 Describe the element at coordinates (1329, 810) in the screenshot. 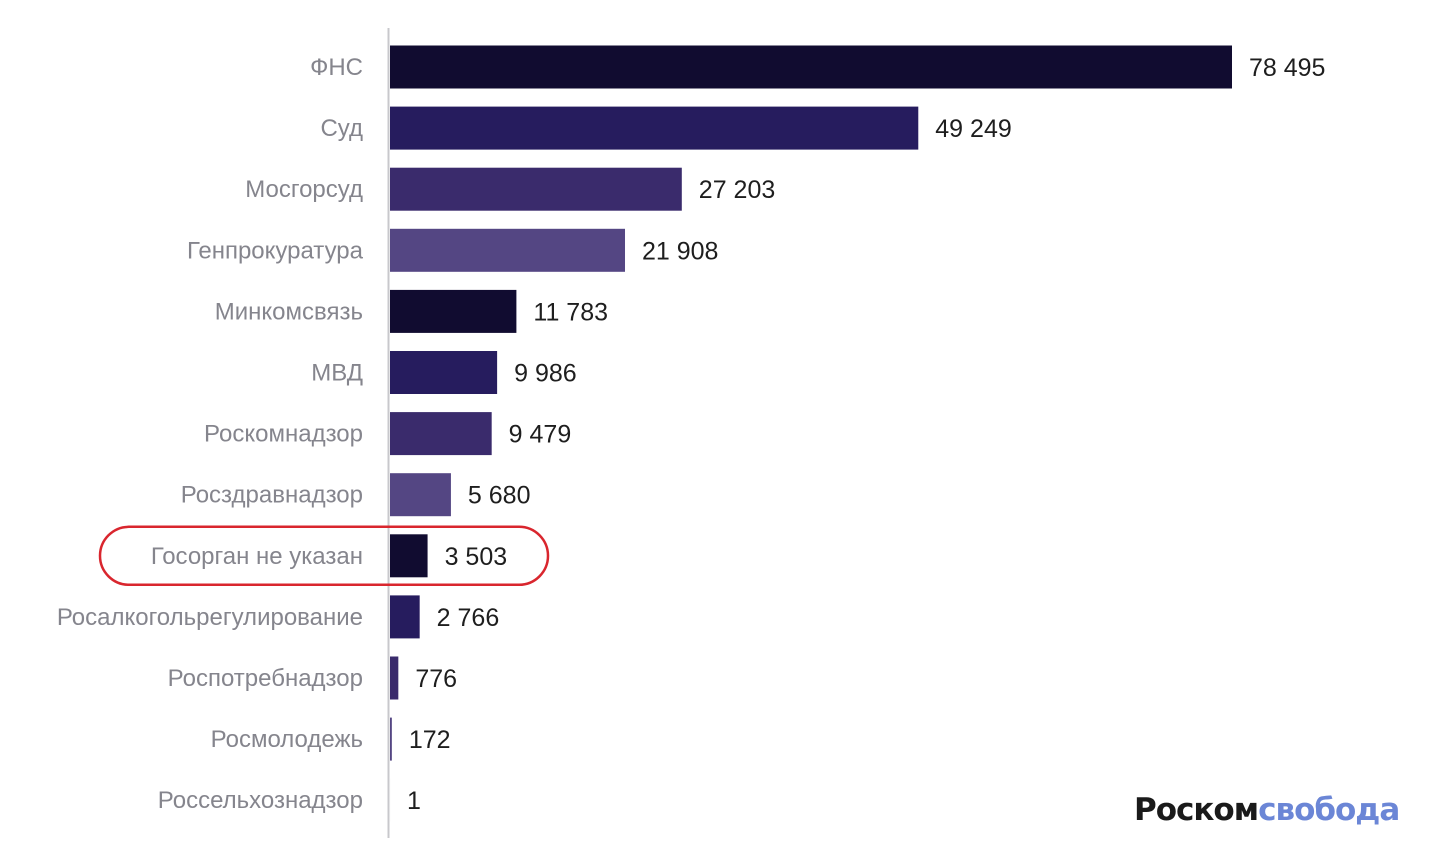

I see `logo-part-2: свобода` at that location.